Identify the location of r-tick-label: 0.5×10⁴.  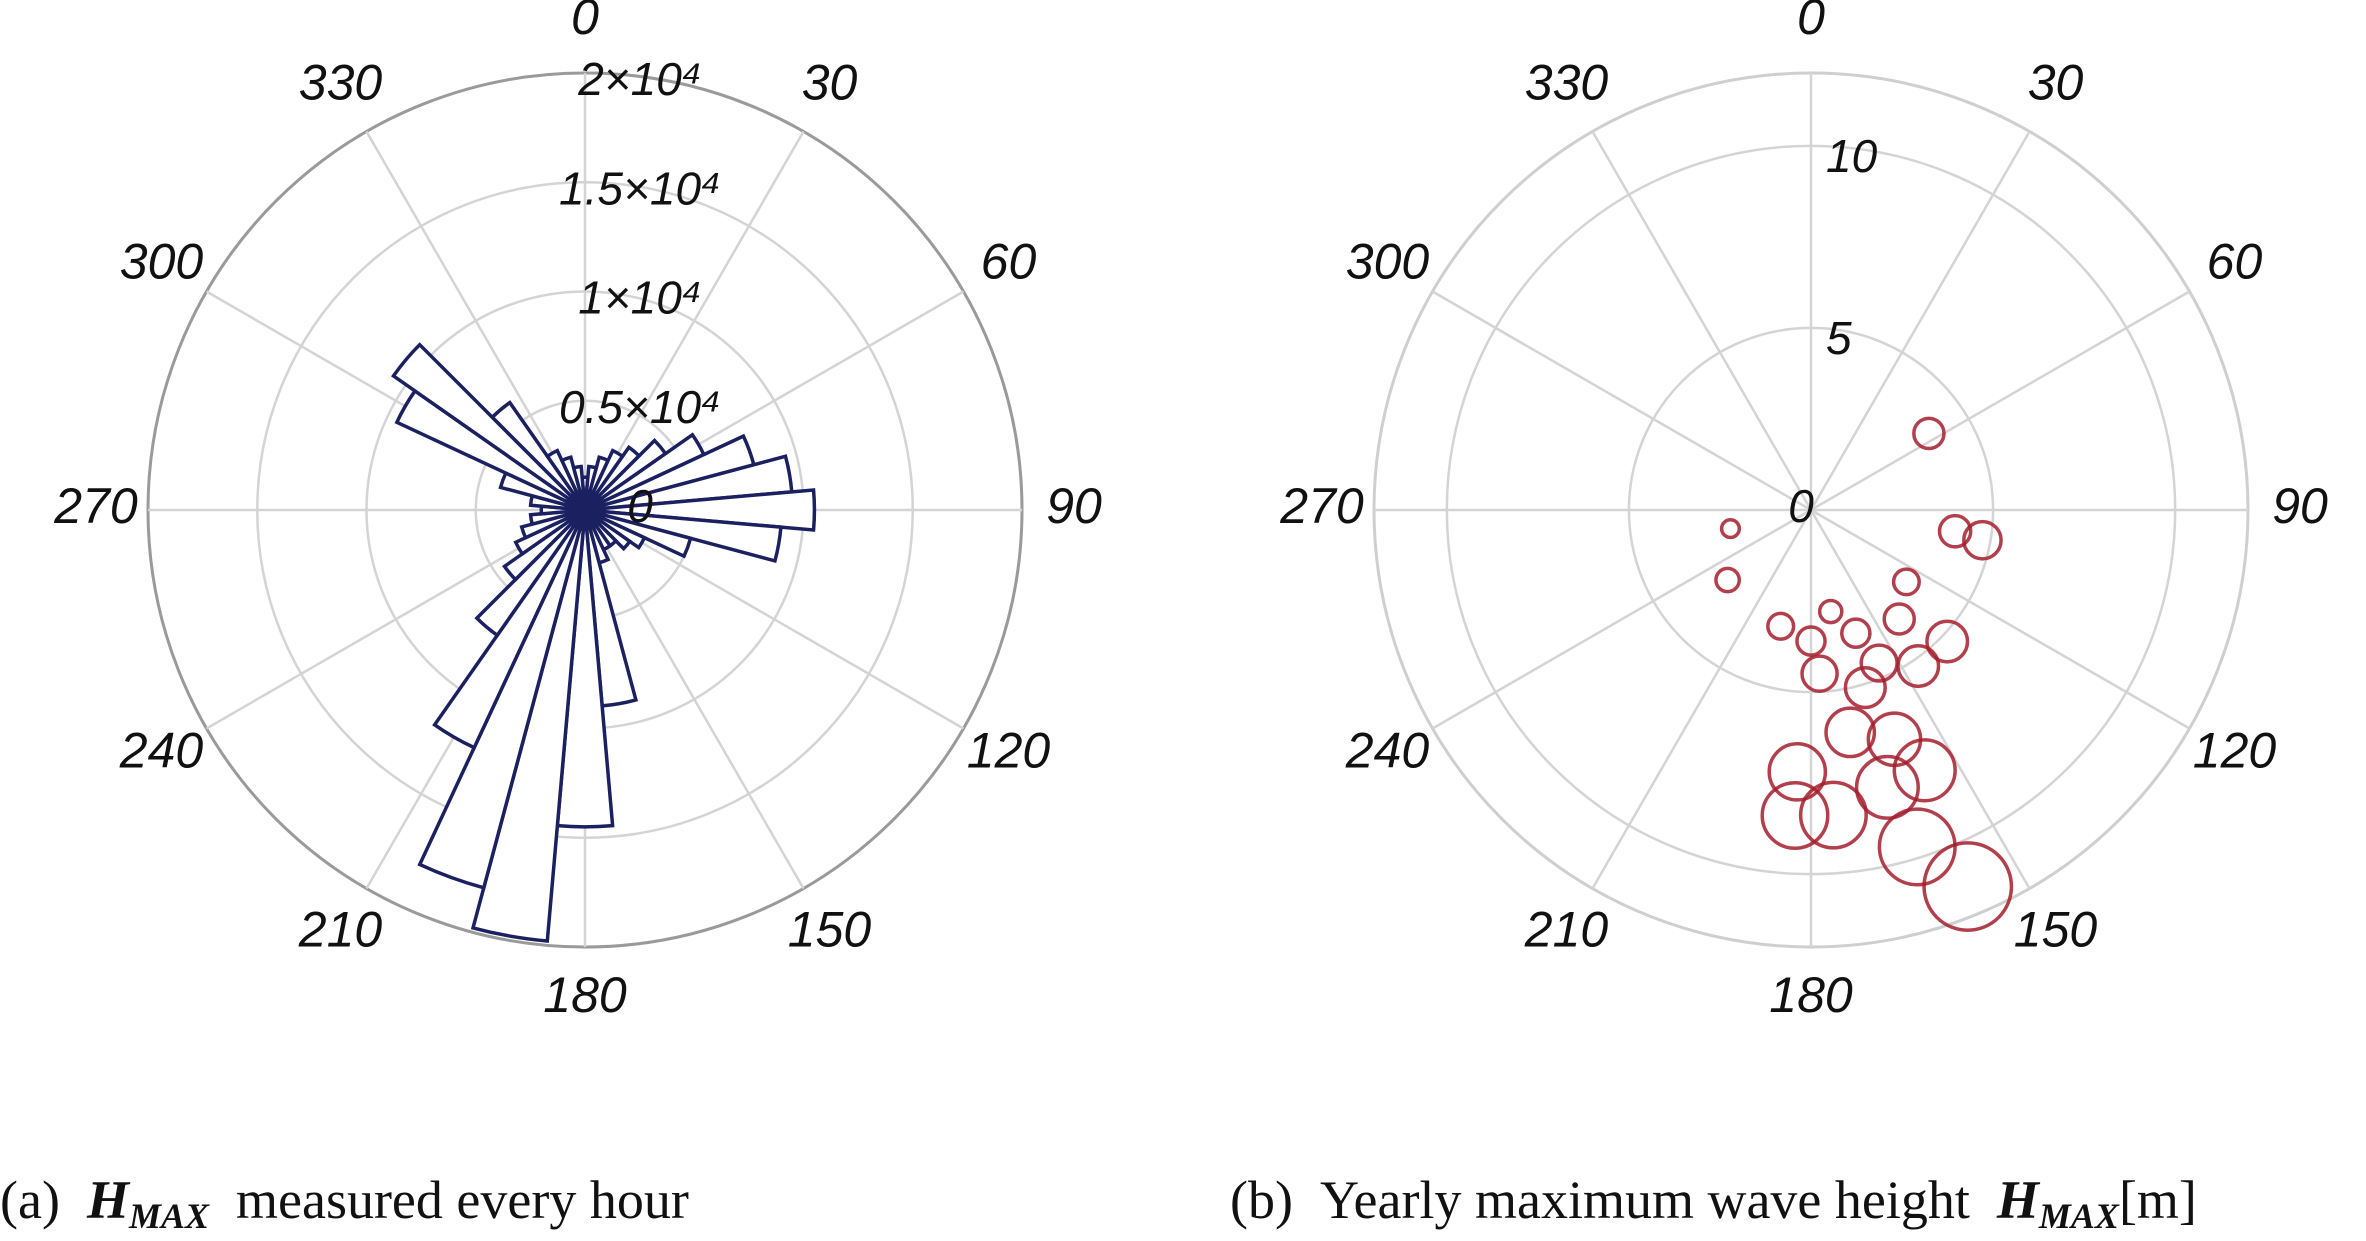
(640, 407).